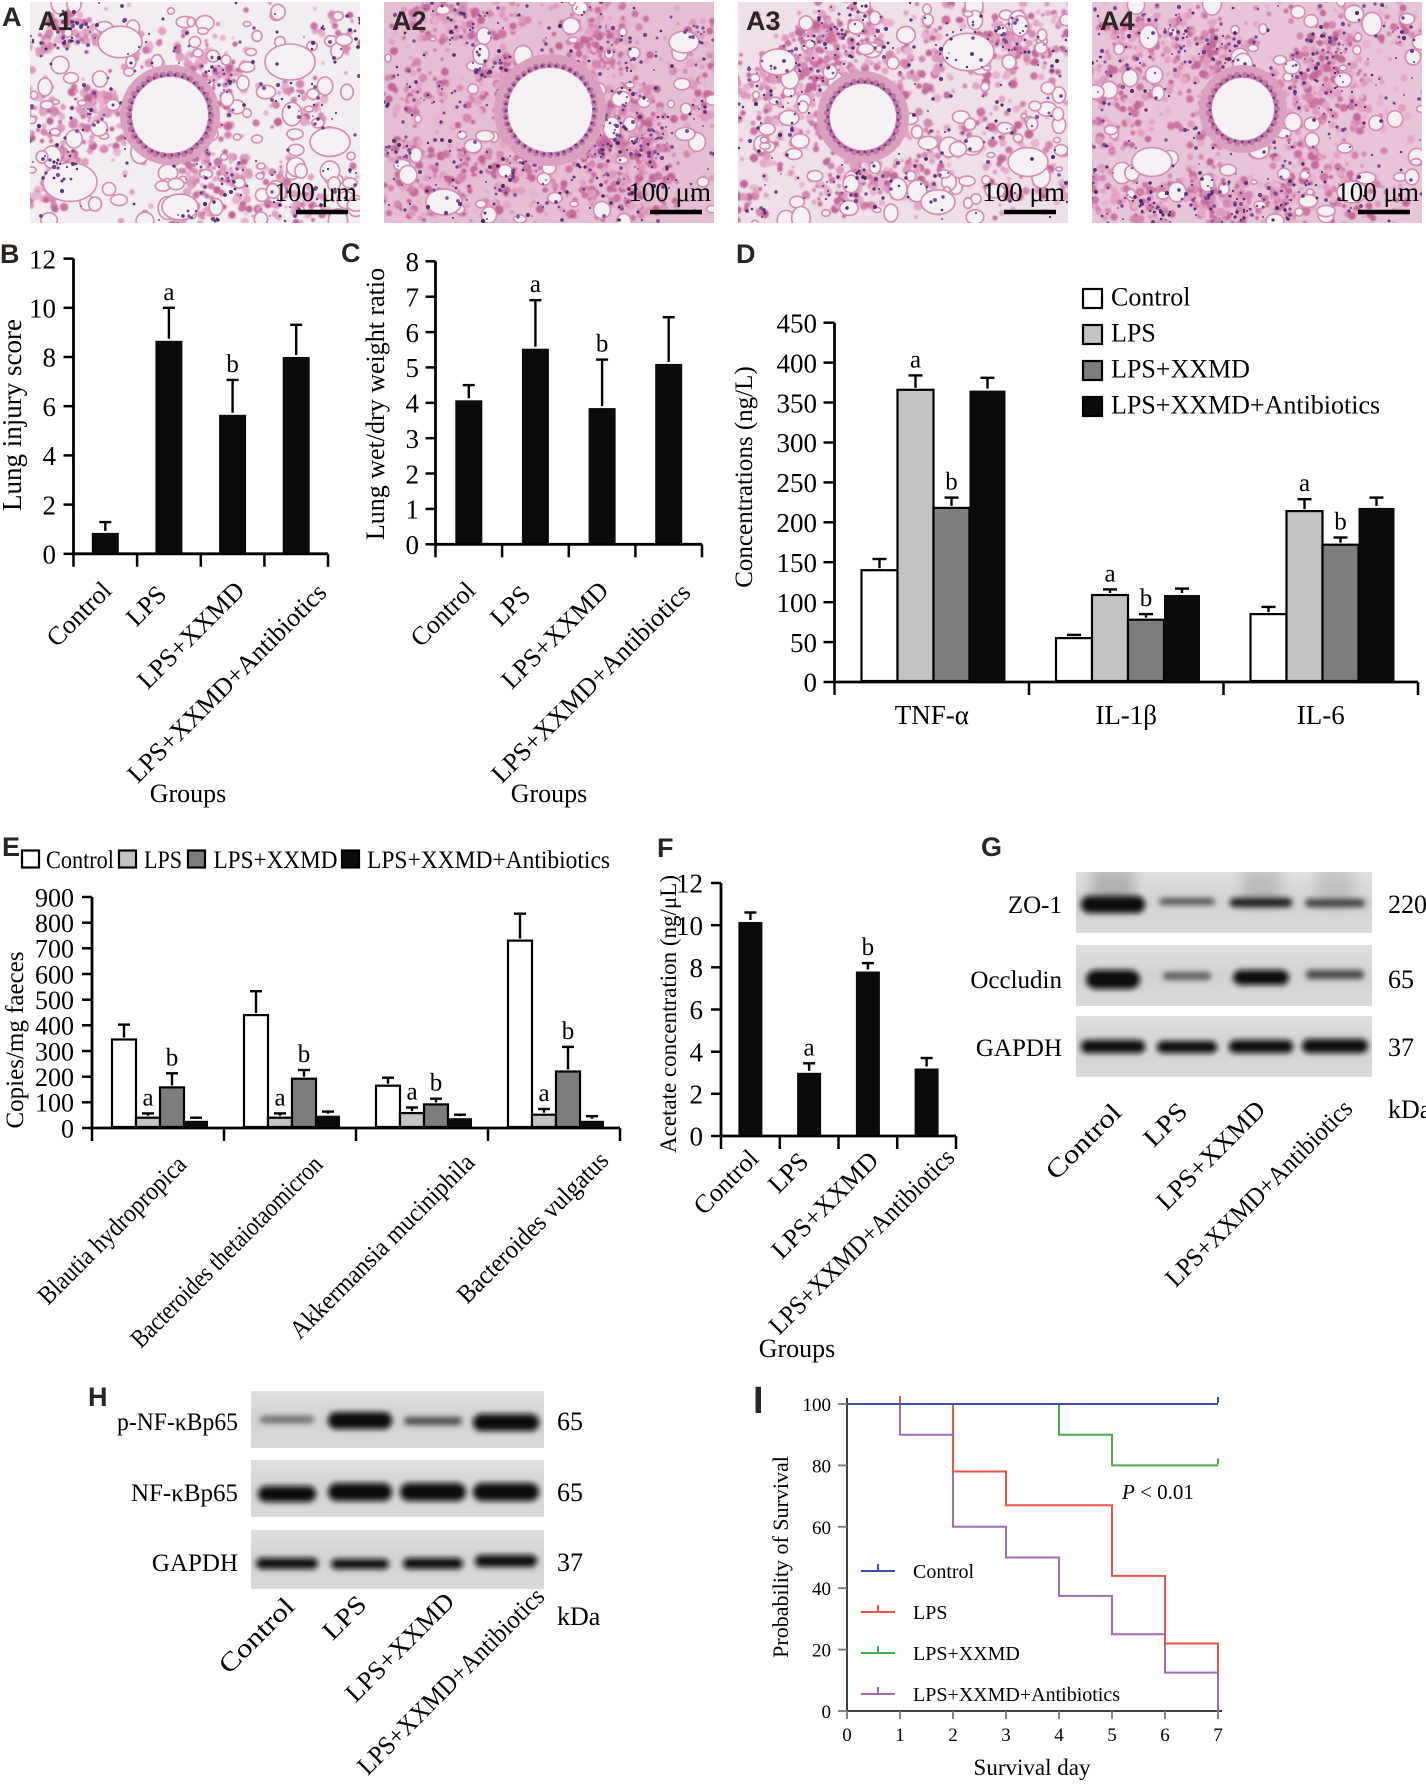 This screenshot has width=1426, height=1786. What do you see at coordinates (12, 17) in the screenshot?
I see `svg-text: A` at bounding box center [12, 17].